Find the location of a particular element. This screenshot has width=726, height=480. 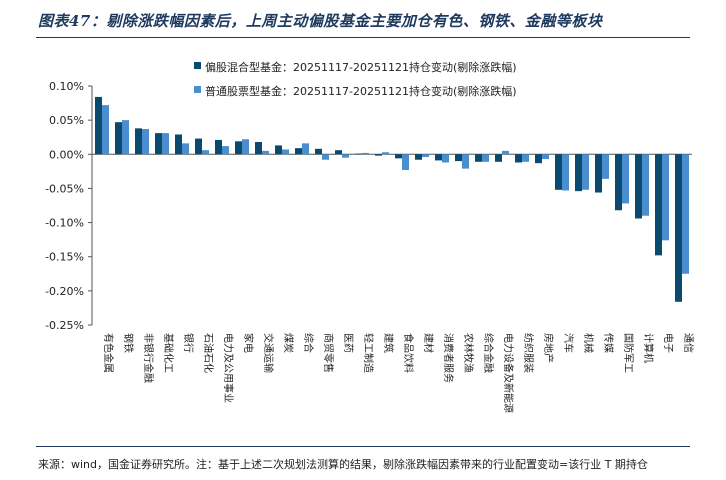

legend-label-series1: 偏股混合型基金：20251117-20251121持仓变动(剔除涨跌幅) is located at coordinates (361, 67).